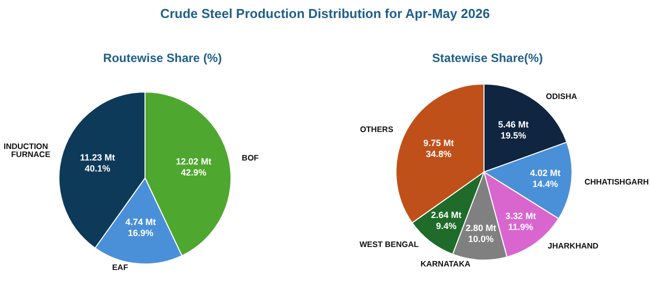 This screenshot has width=650, height=290. I want to click on data-label: 12.02 Mt 42.9%, so click(194, 167).